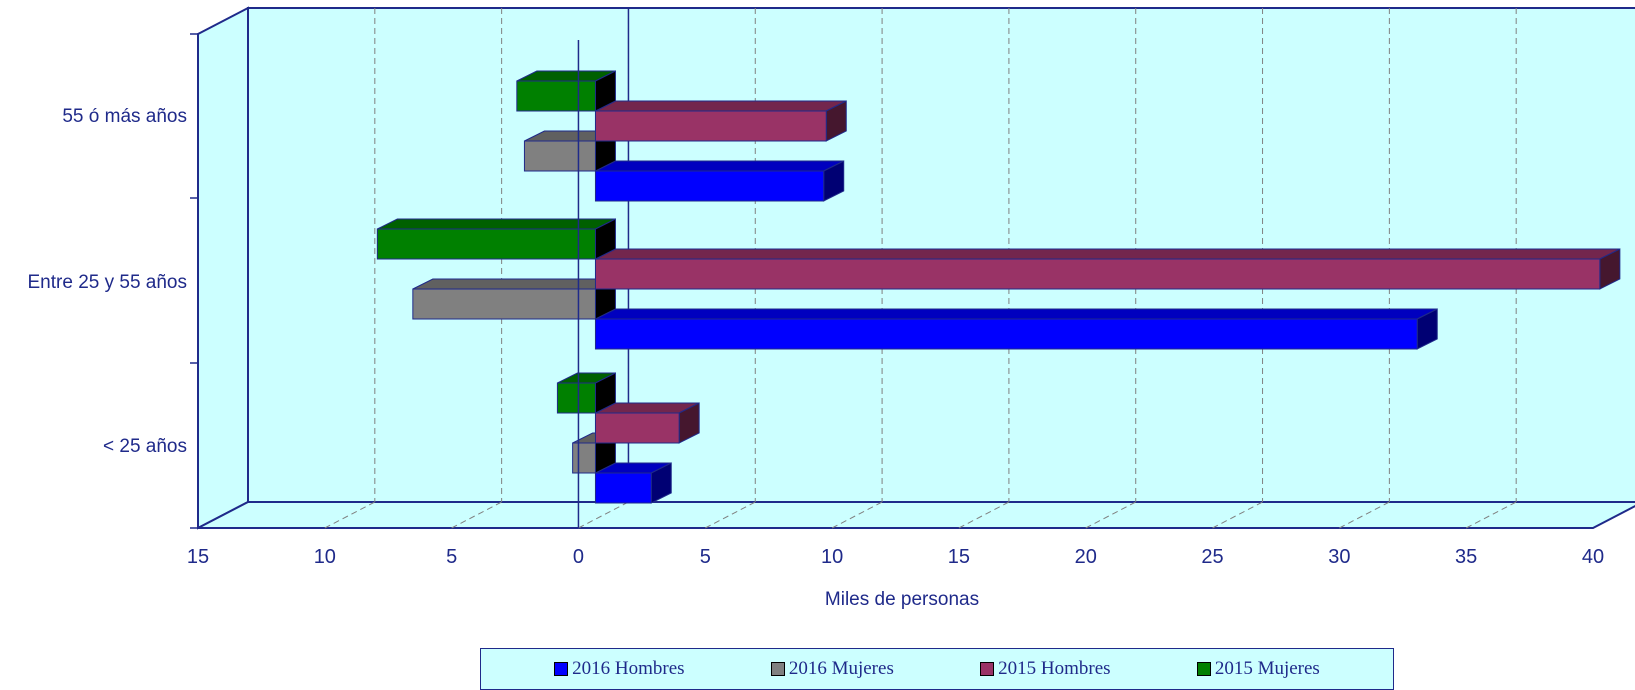 This screenshot has width=1635, height=690. Describe the element at coordinates (1466, 557) in the screenshot. I see `x-tick-label: 35` at that location.